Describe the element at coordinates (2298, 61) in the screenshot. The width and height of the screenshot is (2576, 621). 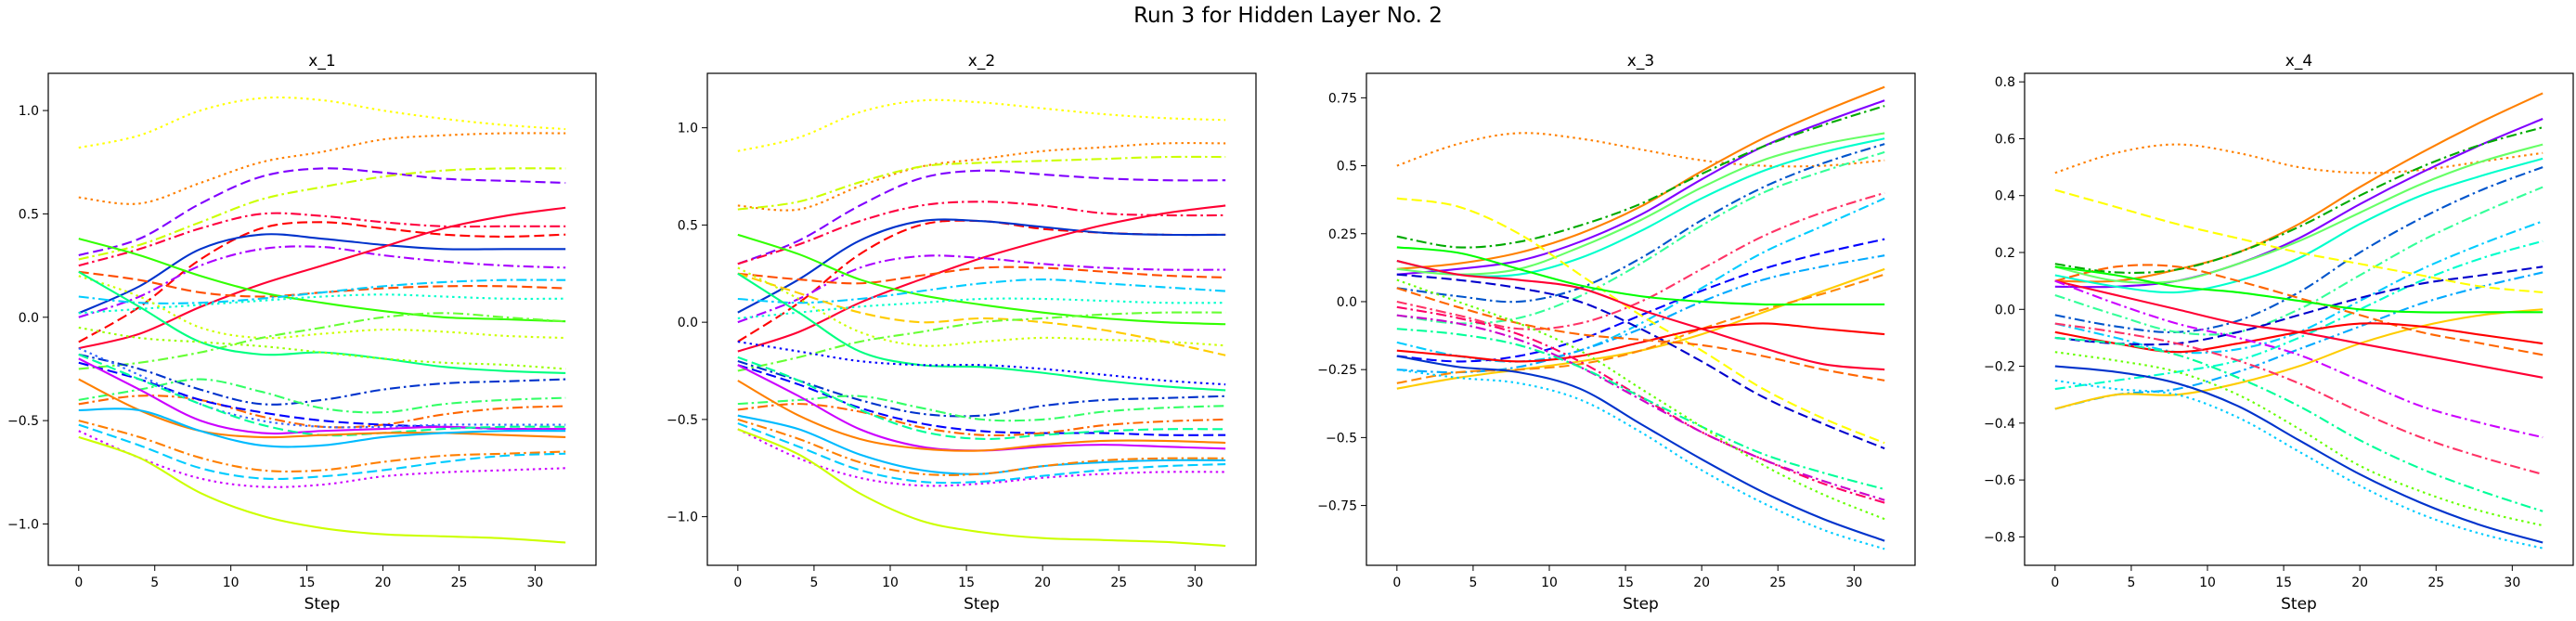
I see `subplot-title: x_4` at that location.